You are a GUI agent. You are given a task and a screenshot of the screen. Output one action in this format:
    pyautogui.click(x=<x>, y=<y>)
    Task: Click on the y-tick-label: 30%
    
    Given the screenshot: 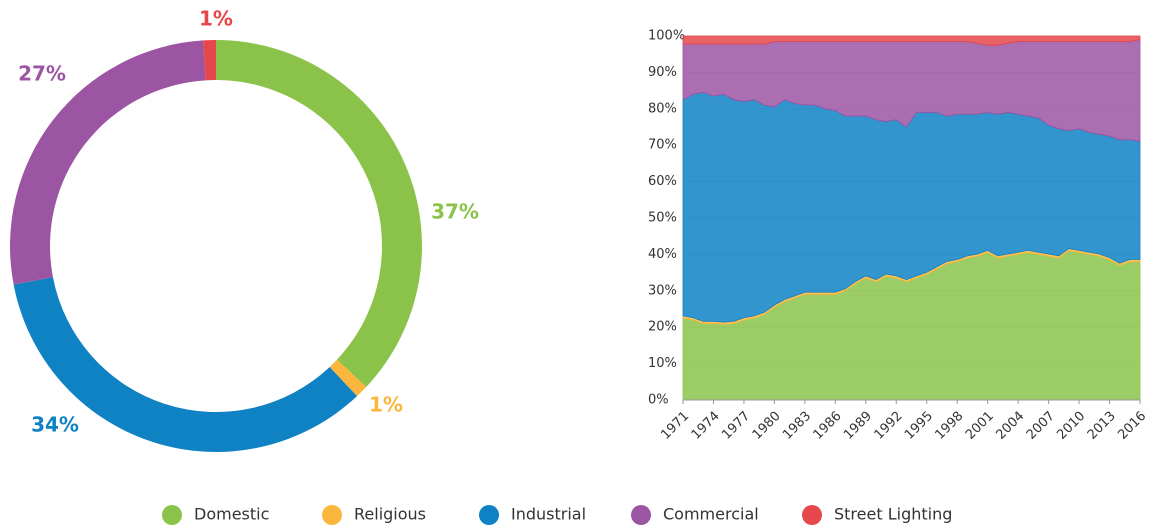 What is the action you would take?
    pyautogui.click(x=662, y=290)
    